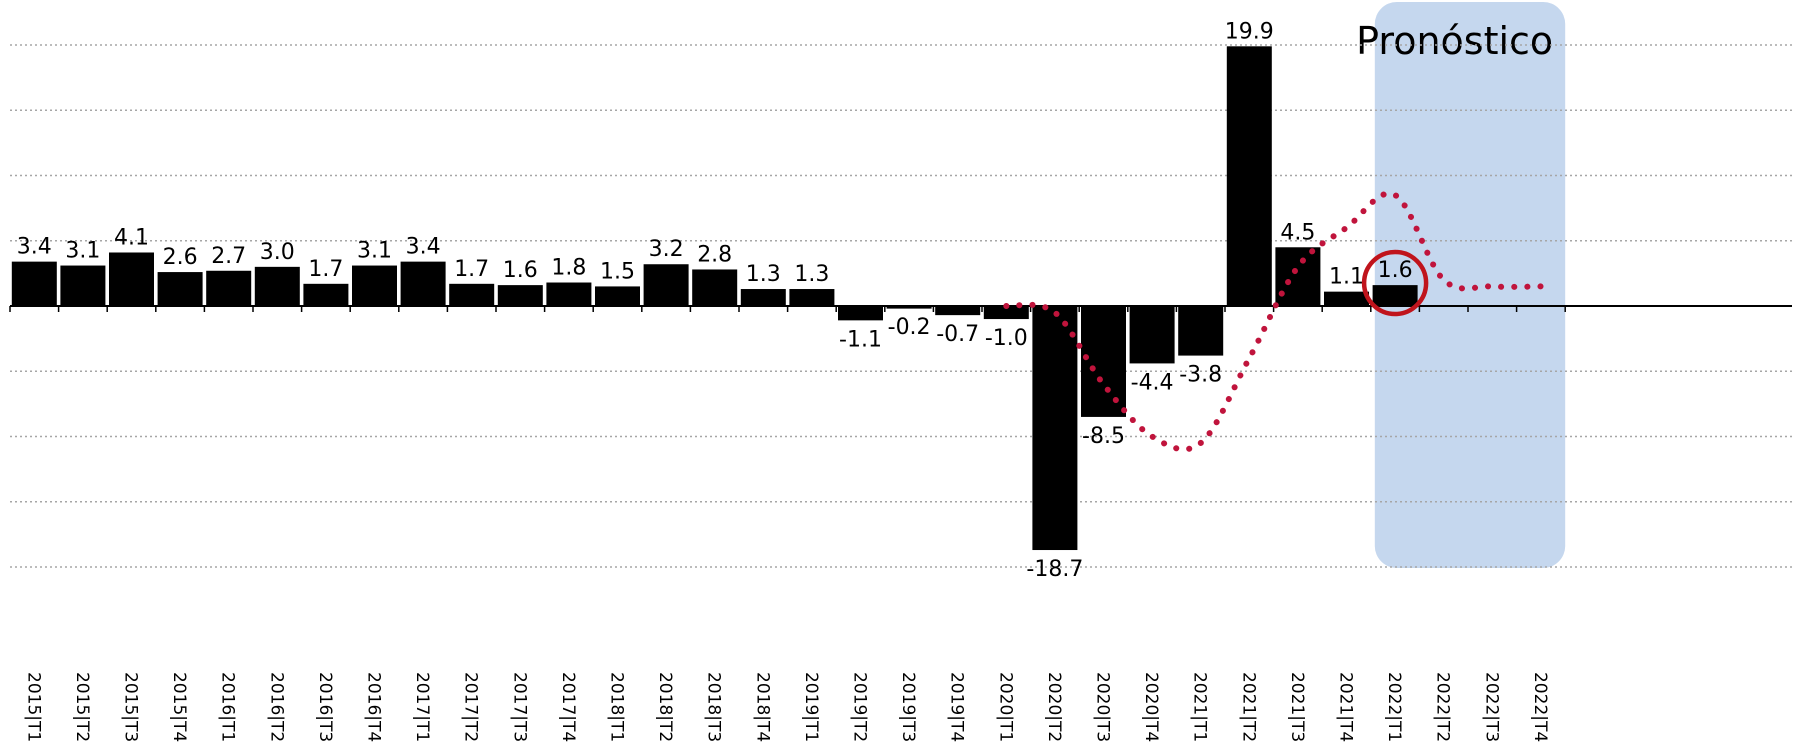  I want to click on data-label: -1.0, so click(1006, 338).